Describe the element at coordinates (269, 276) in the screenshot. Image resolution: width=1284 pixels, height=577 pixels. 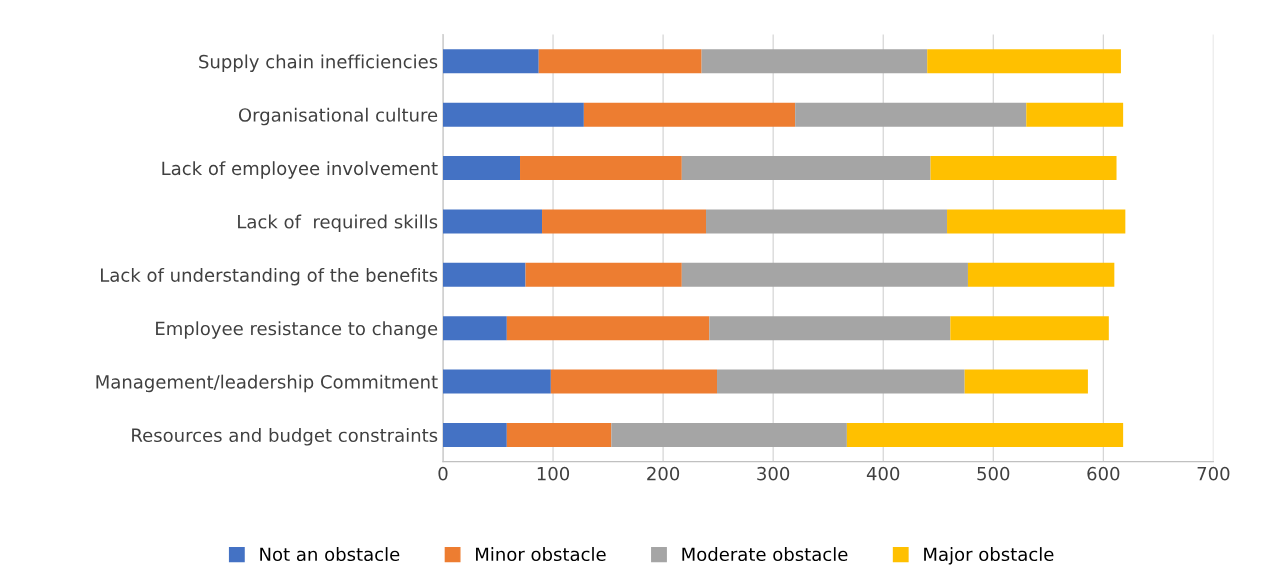
I see `y-tick-label: Lack of understanding of the benefits` at that location.